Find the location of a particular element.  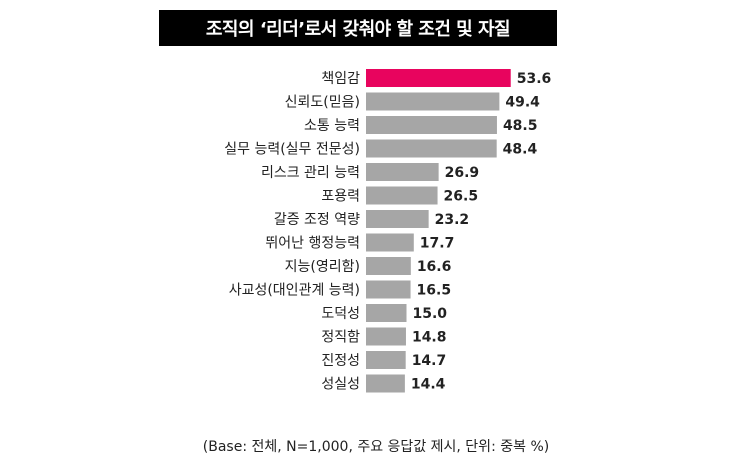

value-label: 15.0 is located at coordinates (430, 314).